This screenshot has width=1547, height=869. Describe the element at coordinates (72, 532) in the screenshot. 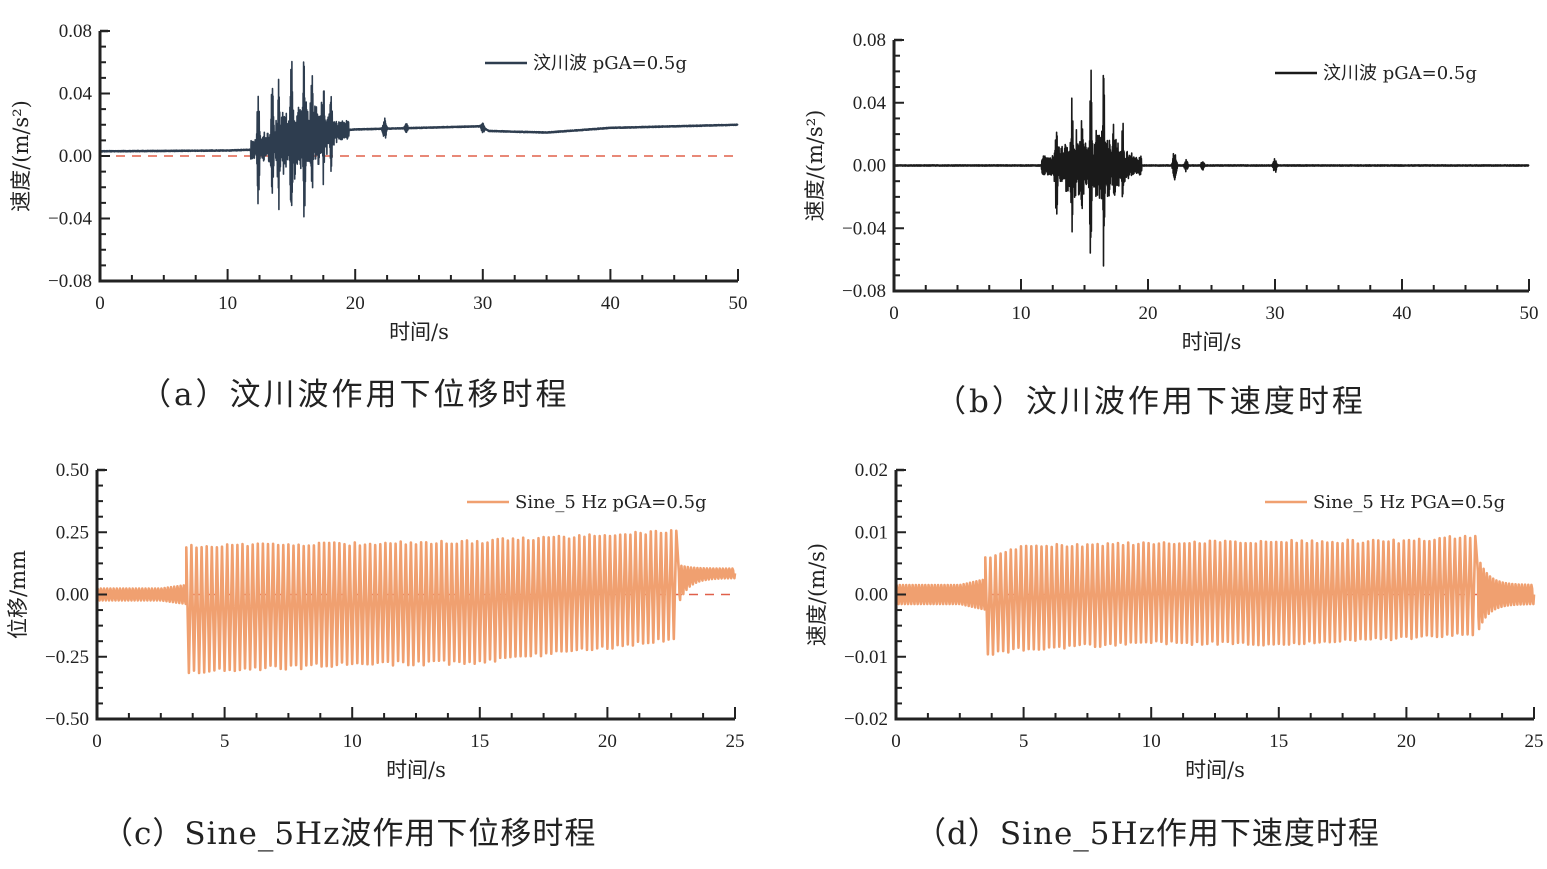

I see `y-tick-label: 0.25` at that location.